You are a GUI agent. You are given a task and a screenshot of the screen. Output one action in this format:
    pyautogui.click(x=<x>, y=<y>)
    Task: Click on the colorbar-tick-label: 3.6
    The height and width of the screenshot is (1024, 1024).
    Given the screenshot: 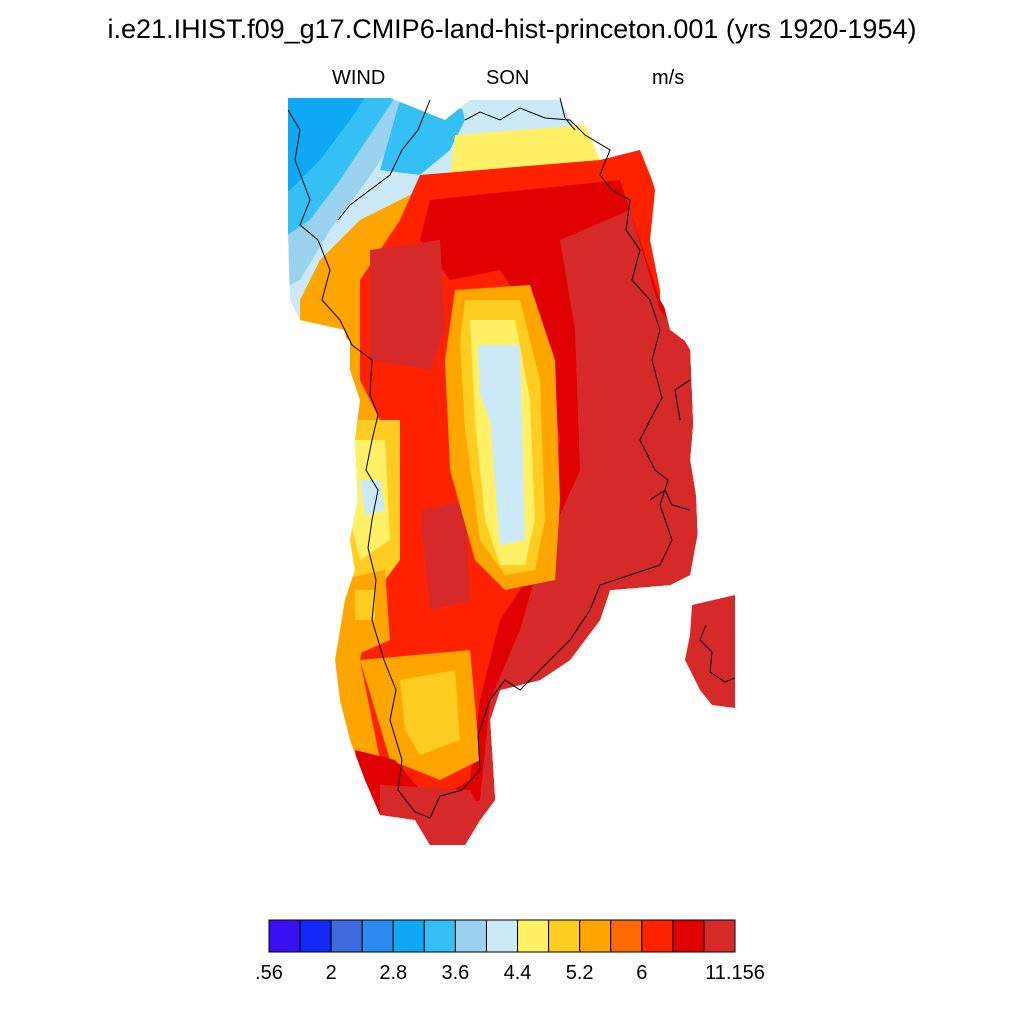 What is the action you would take?
    pyautogui.click(x=455, y=973)
    